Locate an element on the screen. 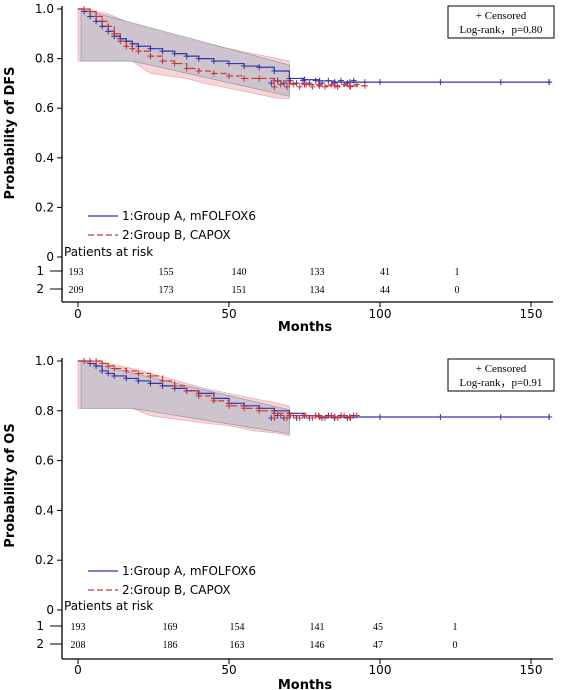  risk-row-label: 1 is located at coordinates (40, 271).